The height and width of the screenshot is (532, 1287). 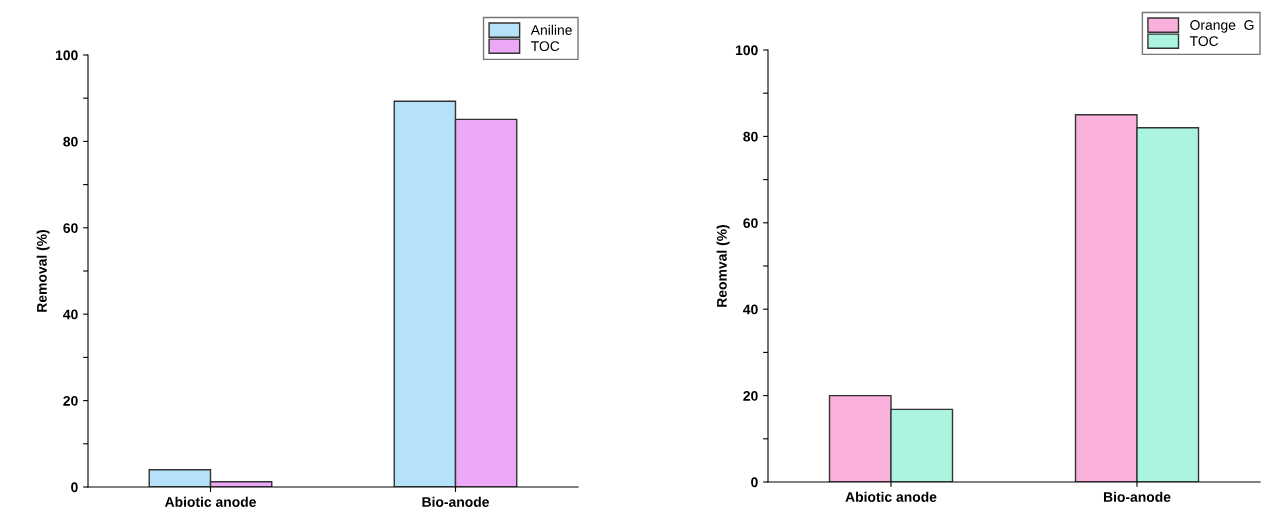 What do you see at coordinates (551, 29) in the screenshot?
I see `legend-label: Aniline` at bounding box center [551, 29].